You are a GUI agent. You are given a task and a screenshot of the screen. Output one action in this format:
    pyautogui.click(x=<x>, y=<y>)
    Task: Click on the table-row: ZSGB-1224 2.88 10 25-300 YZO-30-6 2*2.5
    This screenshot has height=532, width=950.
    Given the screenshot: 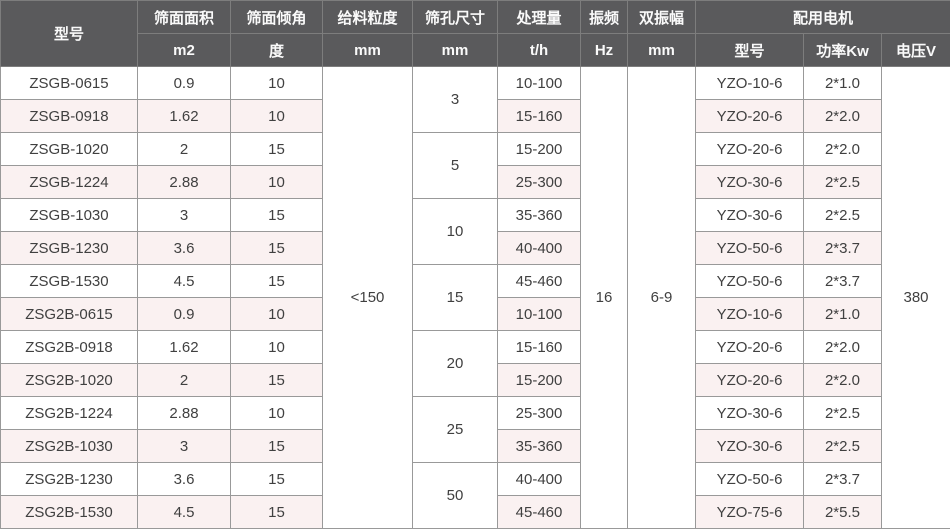 What is the action you would take?
    pyautogui.click(x=475, y=182)
    